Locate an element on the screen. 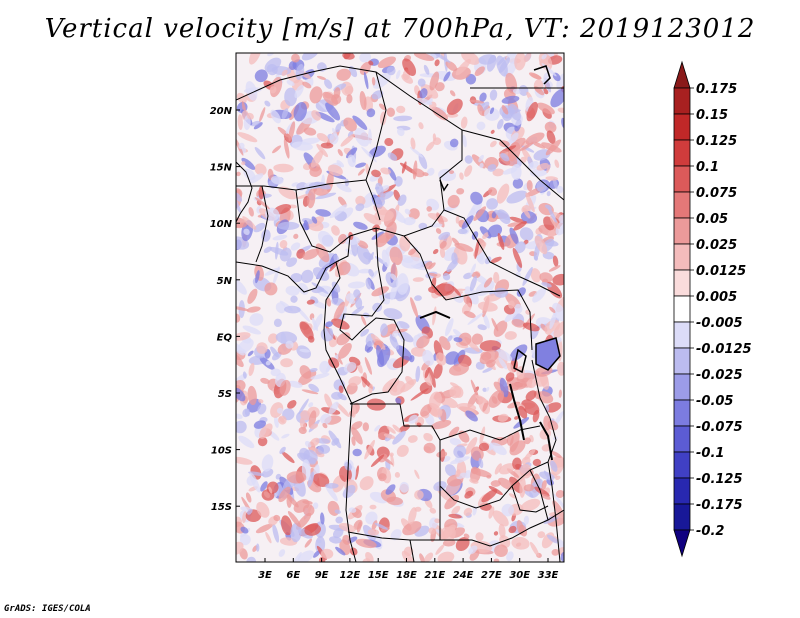 The height and width of the screenshot is (618, 800). grads-credit: GrADS: IGES/COLA is located at coordinates (47, 609).